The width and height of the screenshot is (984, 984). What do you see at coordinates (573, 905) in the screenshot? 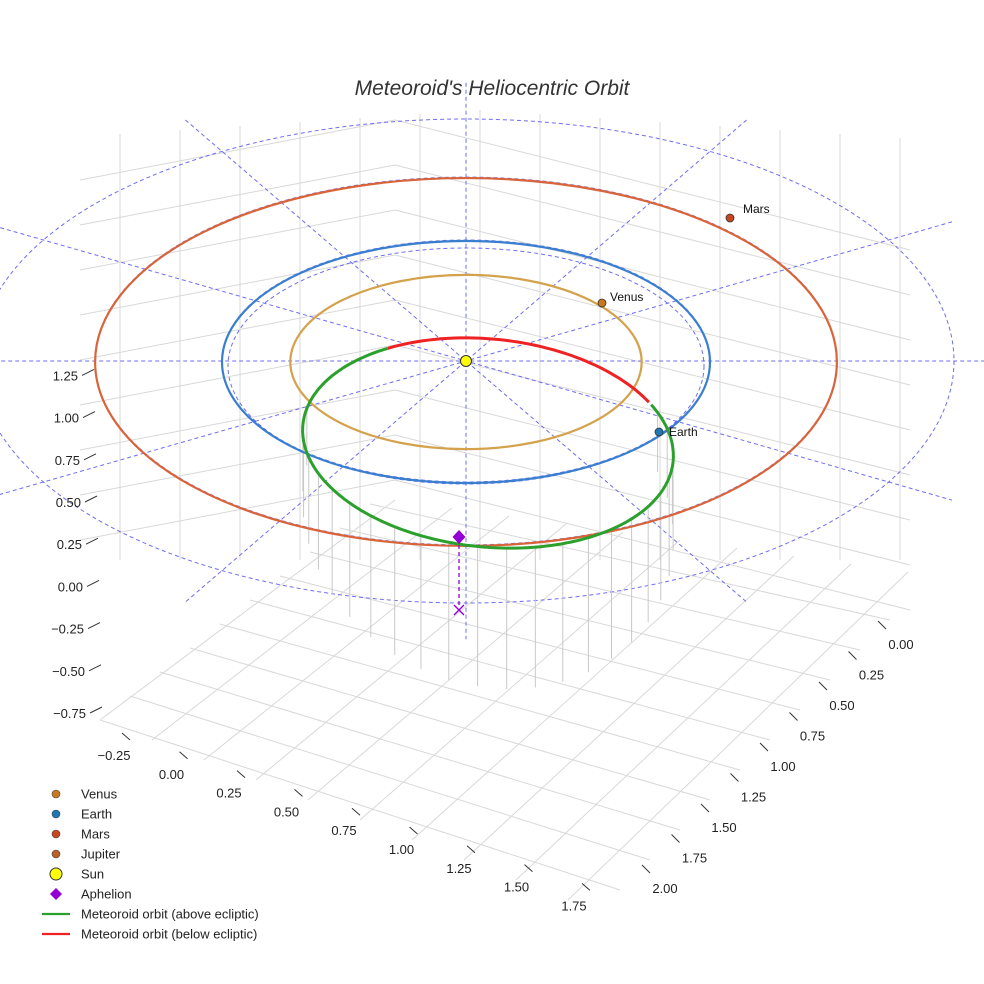
I see `x-tick-label: 1.75` at bounding box center [573, 905].